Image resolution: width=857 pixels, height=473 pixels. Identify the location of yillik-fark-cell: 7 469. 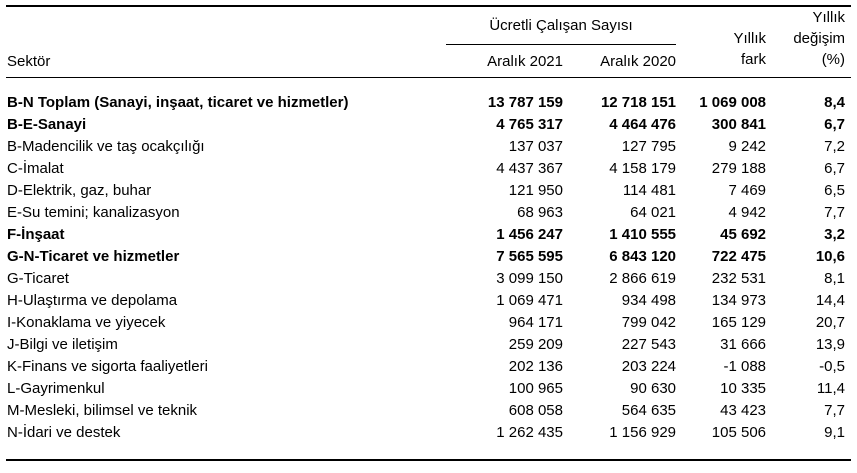
(747, 190).